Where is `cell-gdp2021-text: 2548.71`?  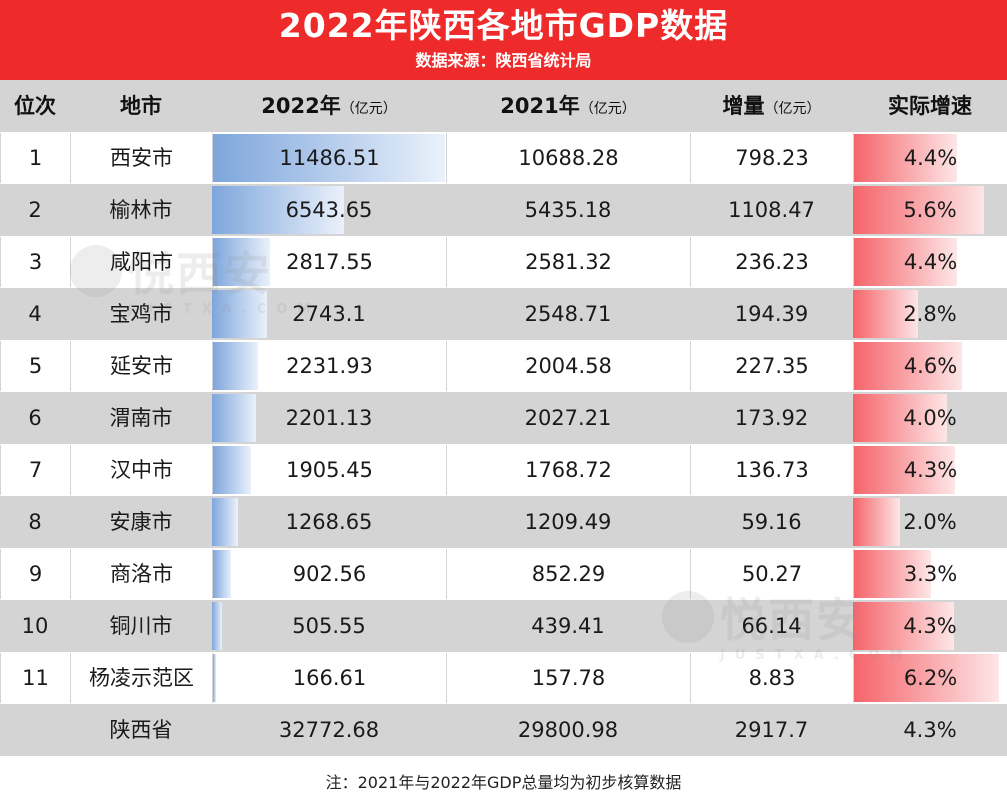 cell-gdp2021-text: 2548.71 is located at coordinates (568, 314).